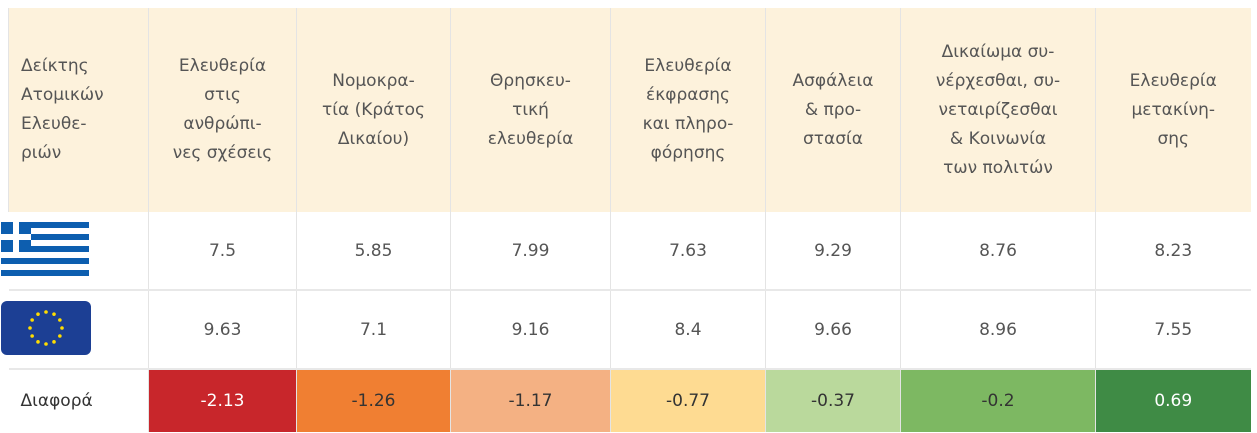 The width and height of the screenshot is (1257, 433). What do you see at coordinates (1173, 138) in the screenshot?
I see `header-line: σης` at bounding box center [1173, 138].